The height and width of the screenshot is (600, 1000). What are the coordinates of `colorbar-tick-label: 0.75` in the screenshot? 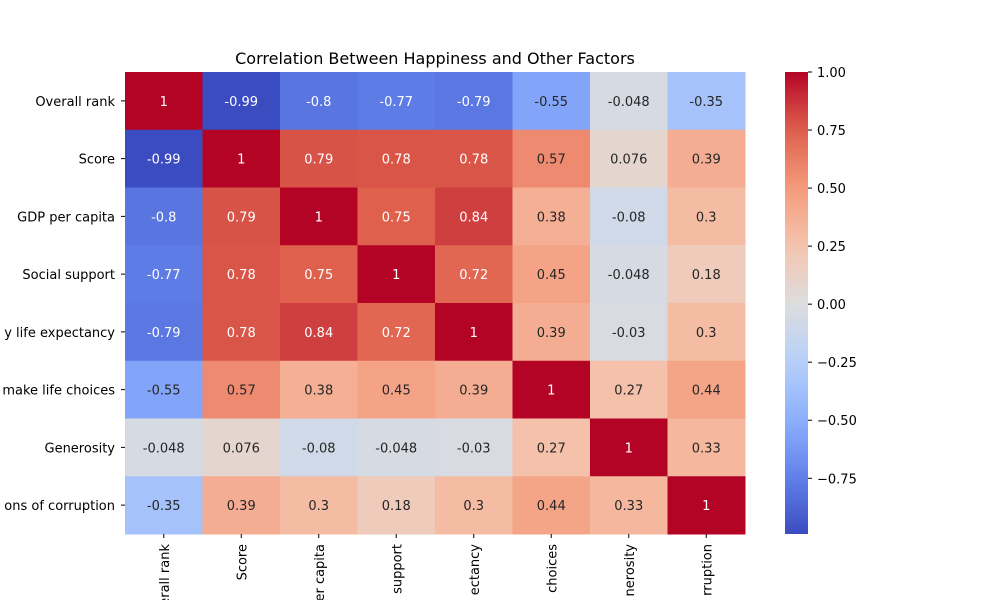 It's located at (831, 131).